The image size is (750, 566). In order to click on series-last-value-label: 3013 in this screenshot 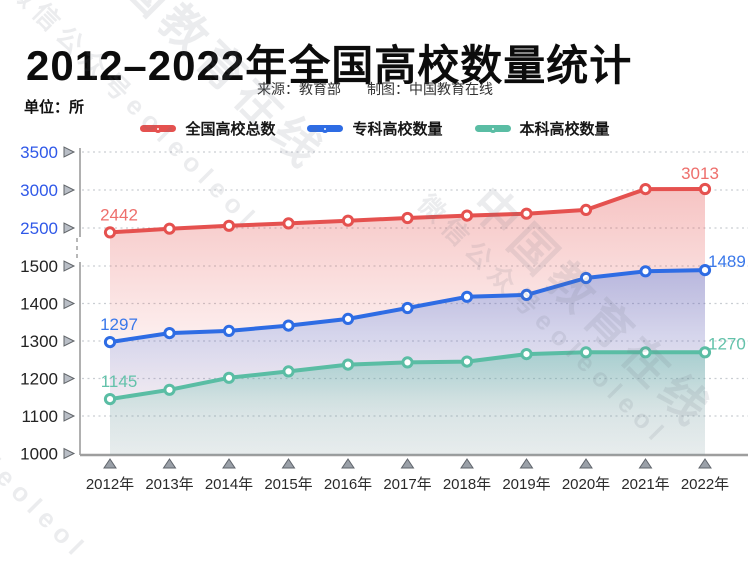, I will do `click(700, 173)`.